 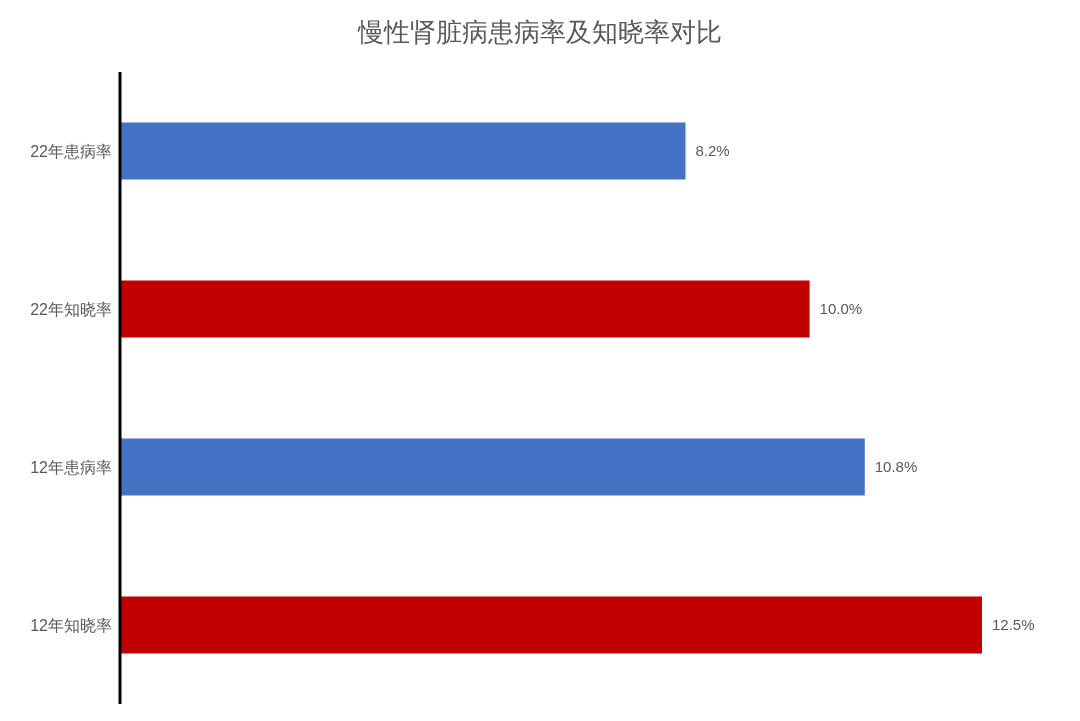 I want to click on y-tick-label: 12年知晓率, so click(x=71, y=625).